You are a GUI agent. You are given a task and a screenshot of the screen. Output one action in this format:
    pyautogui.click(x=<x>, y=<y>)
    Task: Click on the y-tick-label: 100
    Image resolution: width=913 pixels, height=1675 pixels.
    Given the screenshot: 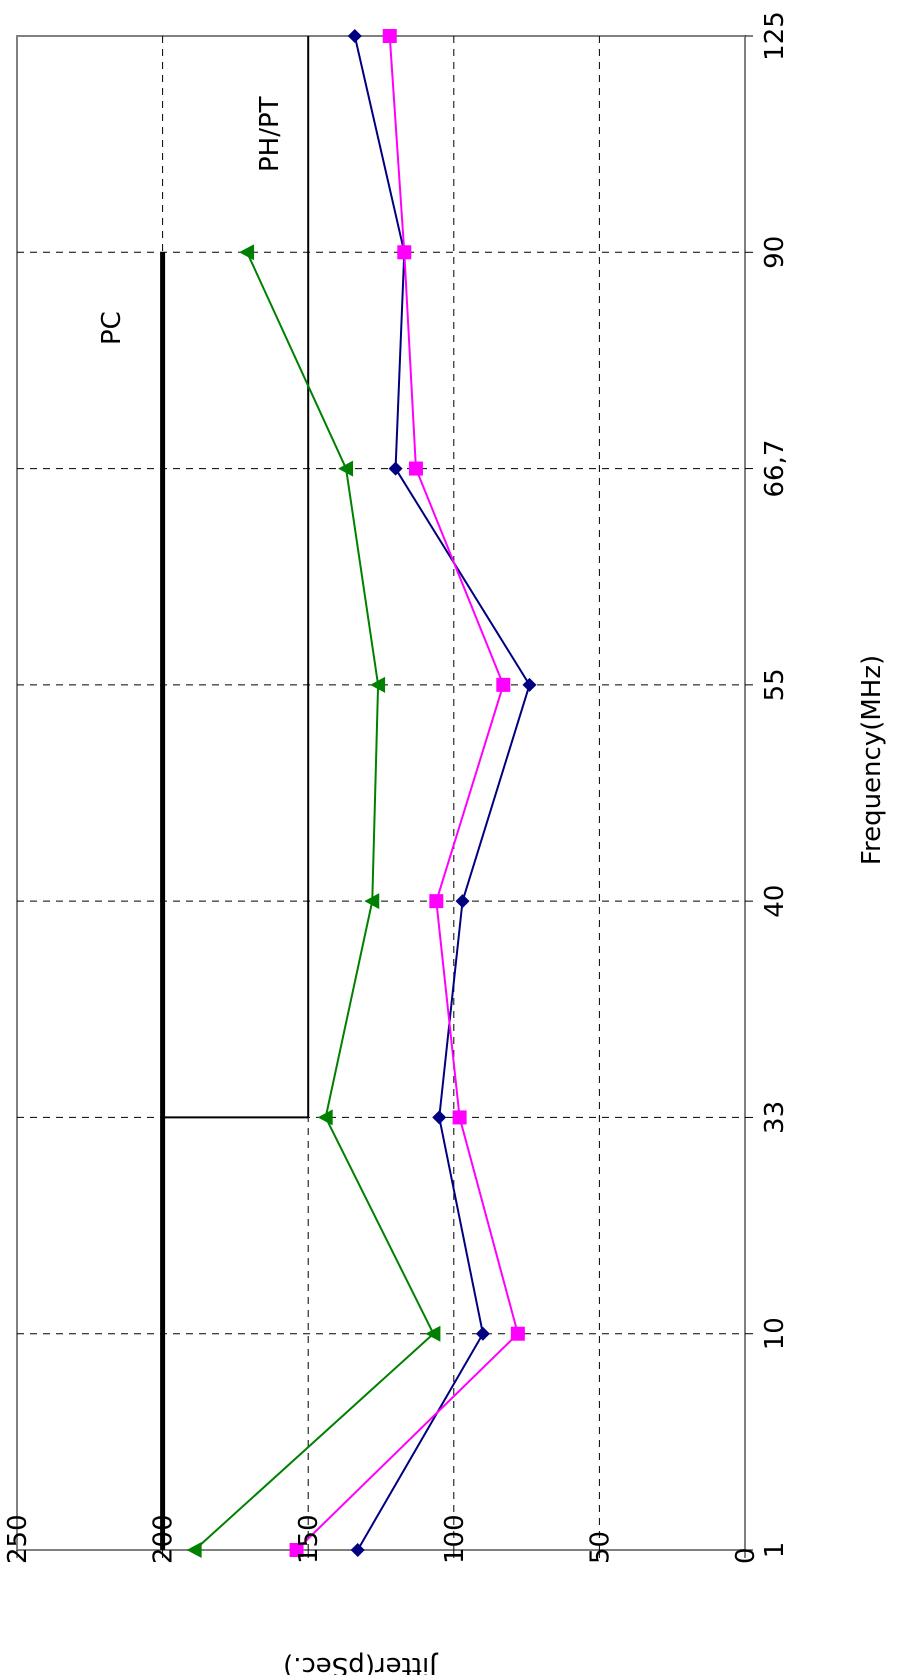 What is the action you would take?
    pyautogui.click(x=455, y=1539)
    